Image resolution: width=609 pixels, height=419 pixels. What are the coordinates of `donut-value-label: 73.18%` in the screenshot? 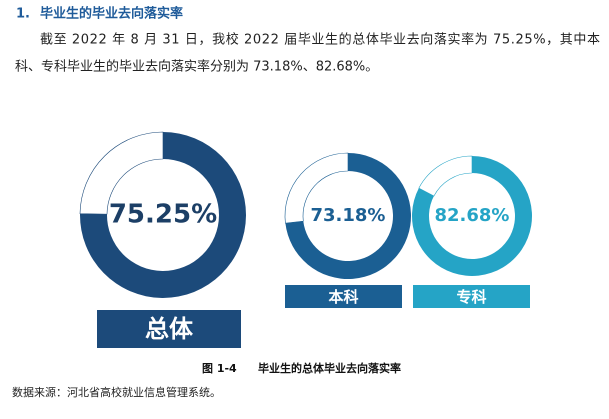 It's located at (348, 215).